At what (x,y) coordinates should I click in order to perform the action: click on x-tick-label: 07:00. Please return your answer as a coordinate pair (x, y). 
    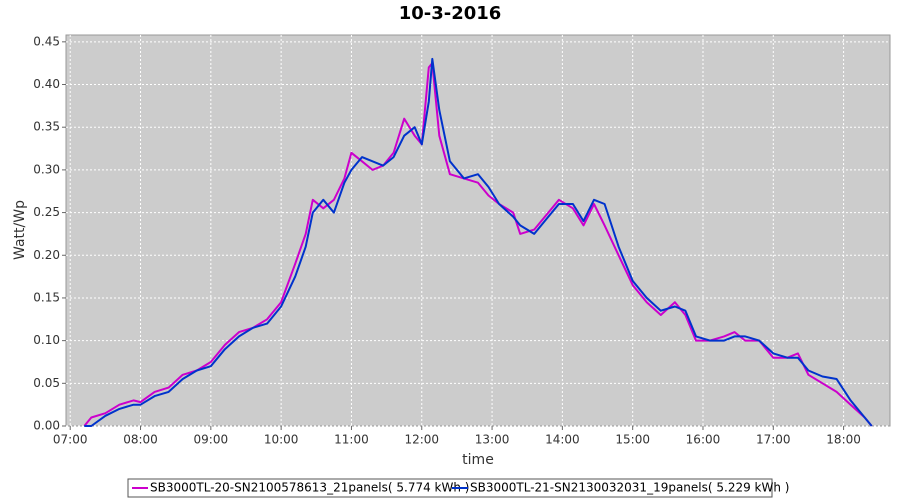
    Looking at the image, I should click on (70, 440).